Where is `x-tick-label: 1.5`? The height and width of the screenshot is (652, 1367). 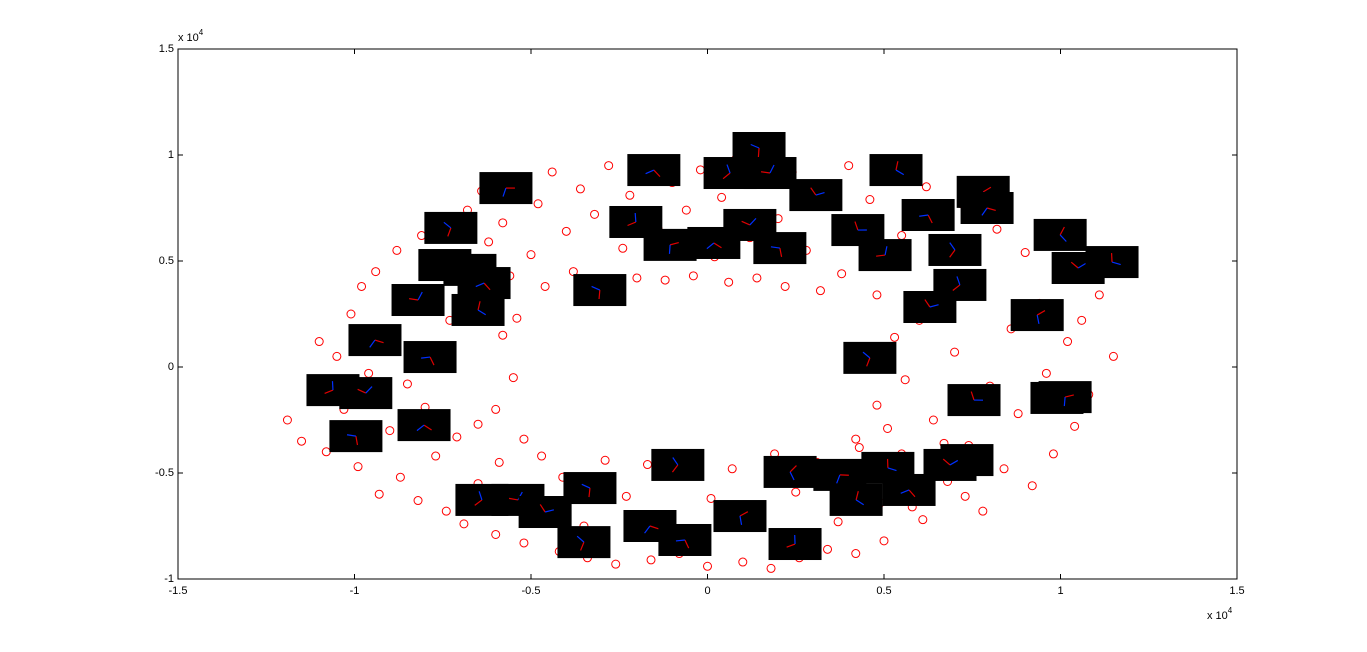 x-tick-label: 1.5 is located at coordinates (1236, 591).